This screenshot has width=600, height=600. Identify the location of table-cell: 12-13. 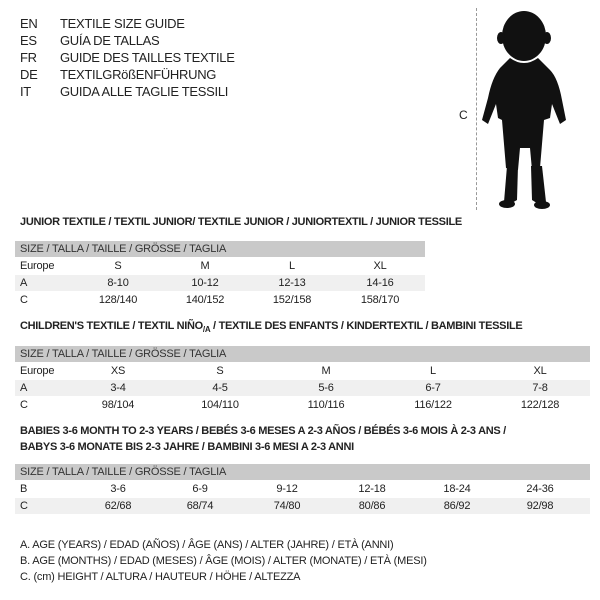
(292, 283).